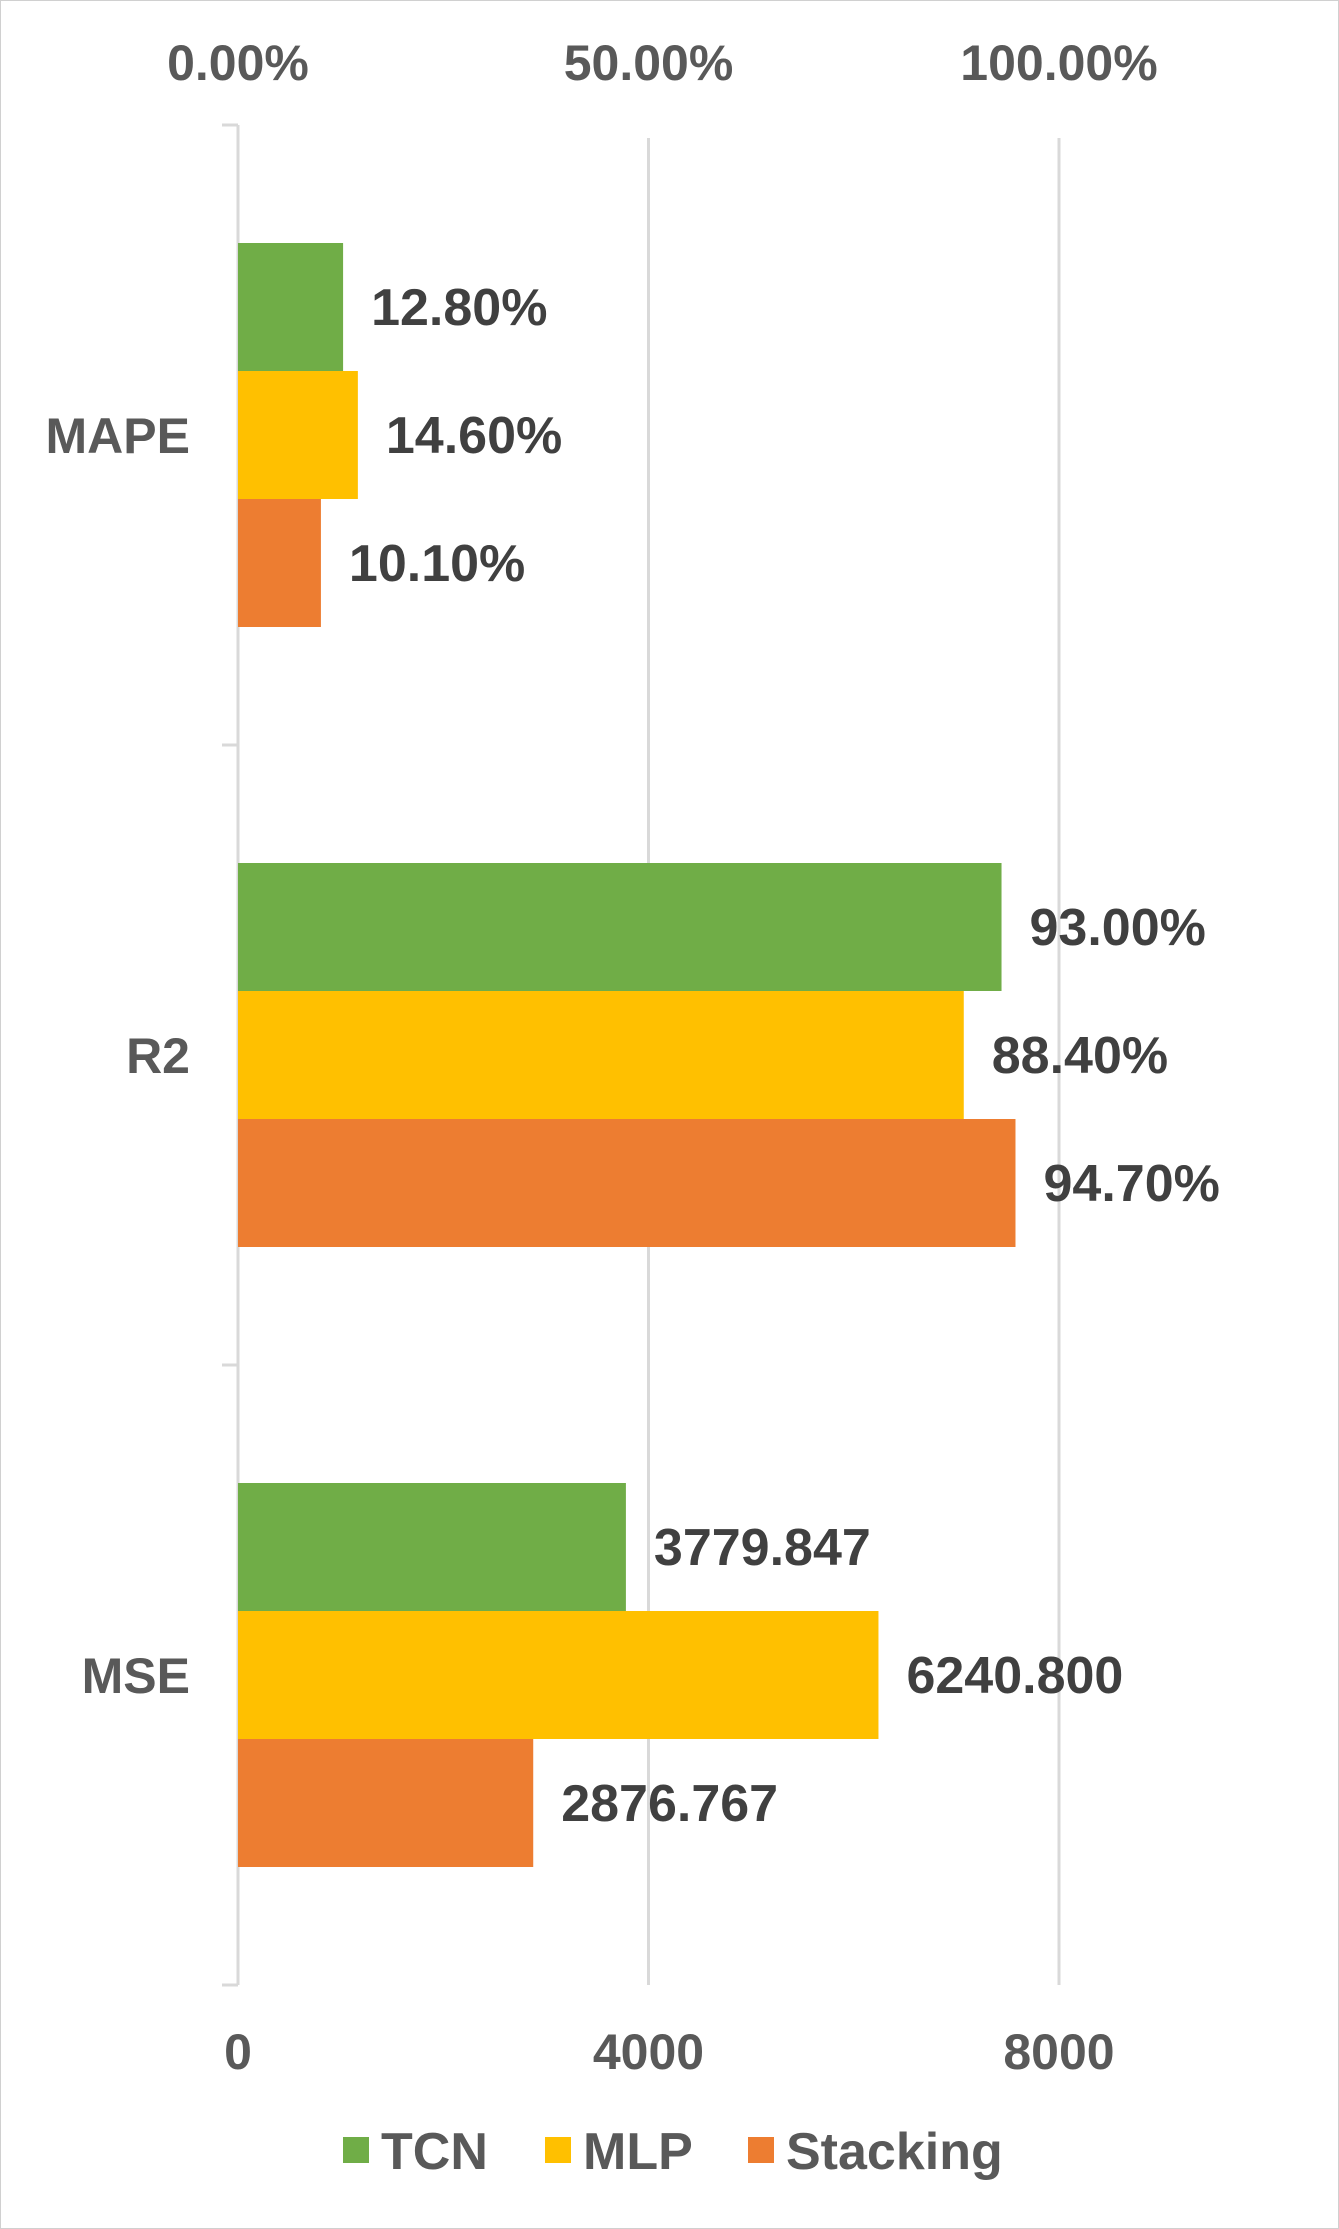 The width and height of the screenshot is (1339, 2229). I want to click on bottom-axis-tick-label: 4000, so click(648, 2052).